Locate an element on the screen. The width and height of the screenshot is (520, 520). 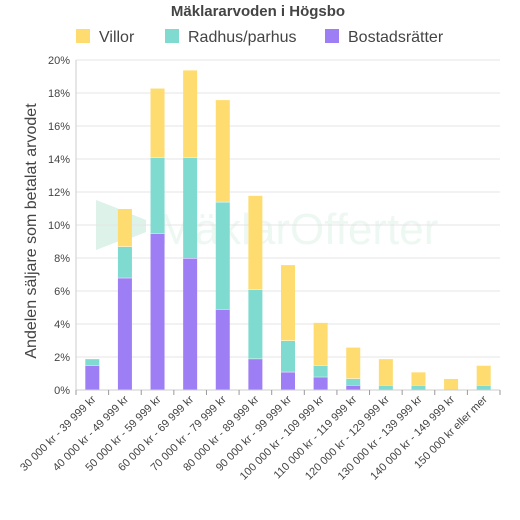
legend-label-bostadsratter: Bostadsrätter is located at coordinates (396, 37).